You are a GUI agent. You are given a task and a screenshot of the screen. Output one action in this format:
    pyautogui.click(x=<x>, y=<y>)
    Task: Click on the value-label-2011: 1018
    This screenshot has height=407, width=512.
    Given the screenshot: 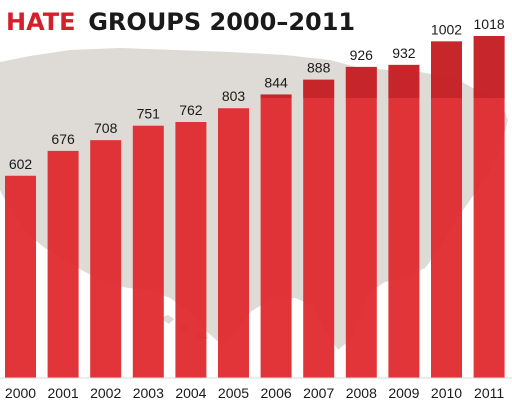 What is the action you would take?
    pyautogui.click(x=489, y=24)
    